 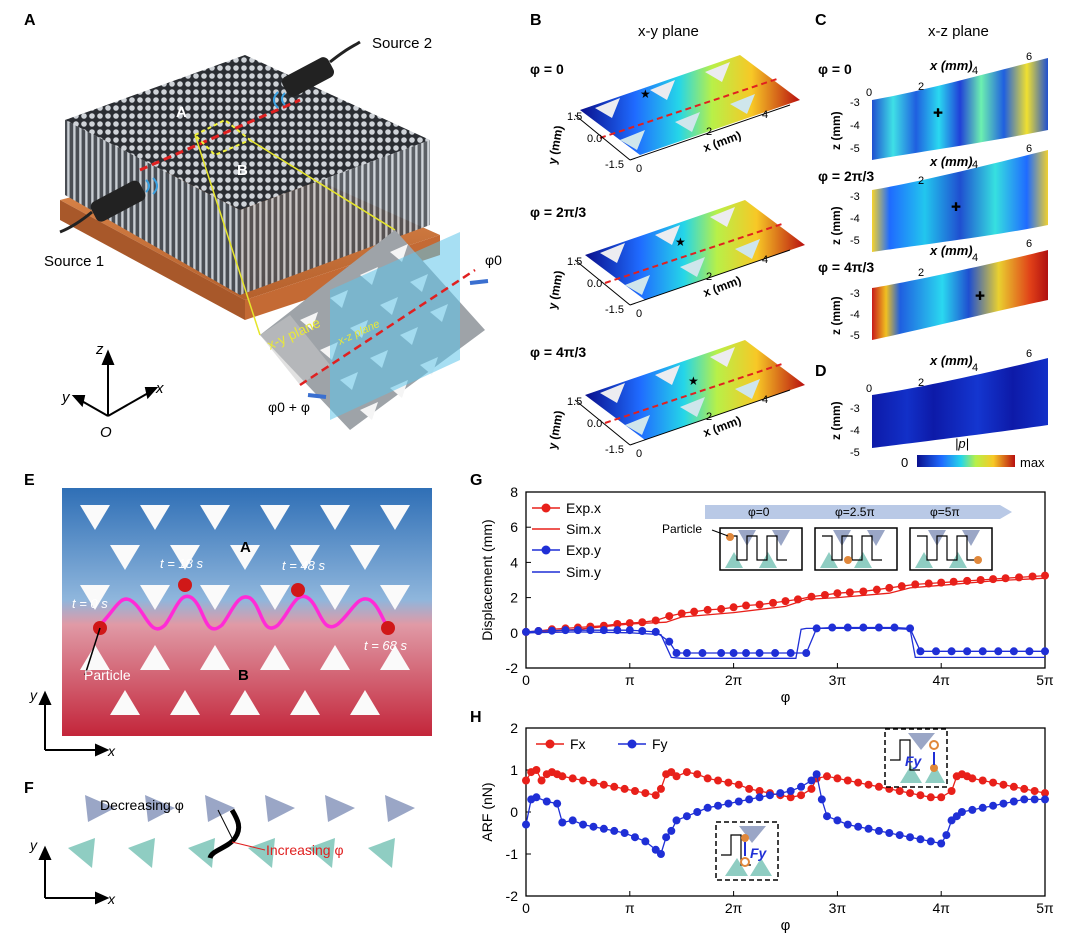 I want to click on legend-label: Sim.y, so click(x=583, y=572).